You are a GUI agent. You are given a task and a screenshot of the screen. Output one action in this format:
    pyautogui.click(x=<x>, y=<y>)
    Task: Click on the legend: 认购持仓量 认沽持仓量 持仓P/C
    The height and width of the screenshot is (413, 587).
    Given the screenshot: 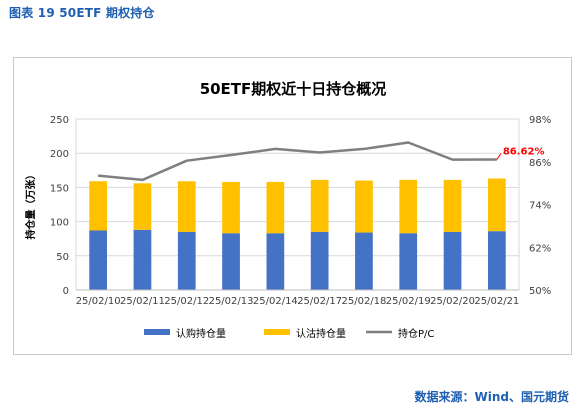 What is the action you would take?
    pyautogui.click(x=289, y=333)
    